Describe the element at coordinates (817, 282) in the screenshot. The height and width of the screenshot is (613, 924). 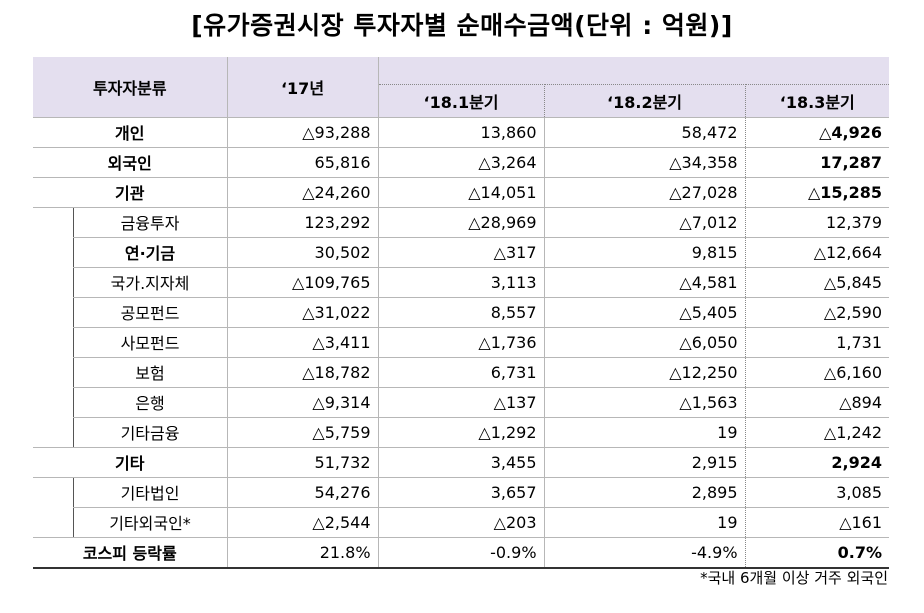
I see `cell-value: △5,845` at that location.